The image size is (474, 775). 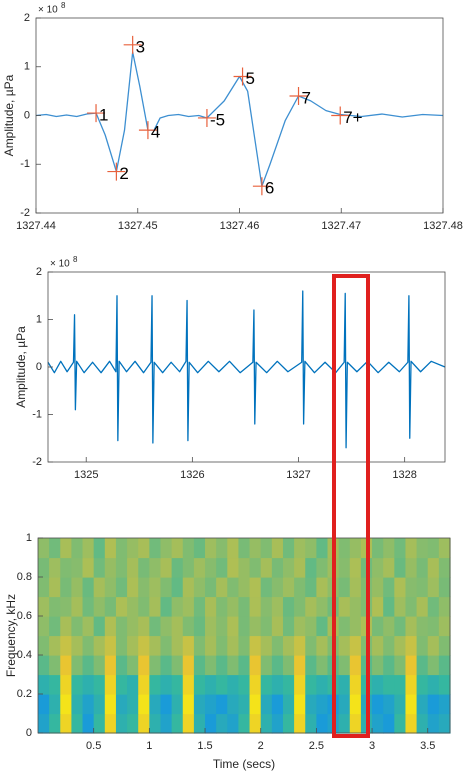 I want to click on point-label: 7+, so click(x=352, y=117).